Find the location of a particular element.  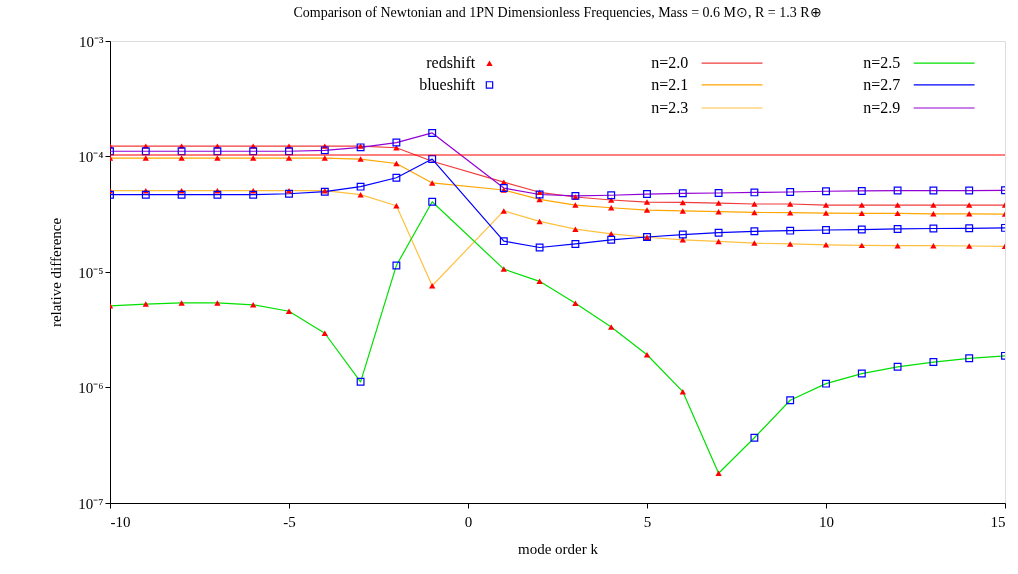

legend-label: n=2.9 is located at coordinates (882, 107).